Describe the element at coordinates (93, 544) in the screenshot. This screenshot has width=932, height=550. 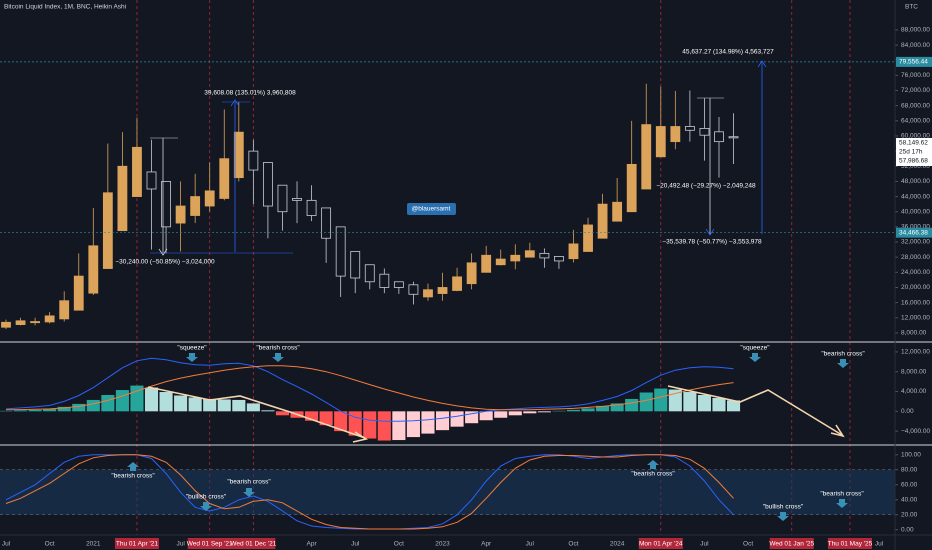
I see `x-tick-label: 2021` at that location.